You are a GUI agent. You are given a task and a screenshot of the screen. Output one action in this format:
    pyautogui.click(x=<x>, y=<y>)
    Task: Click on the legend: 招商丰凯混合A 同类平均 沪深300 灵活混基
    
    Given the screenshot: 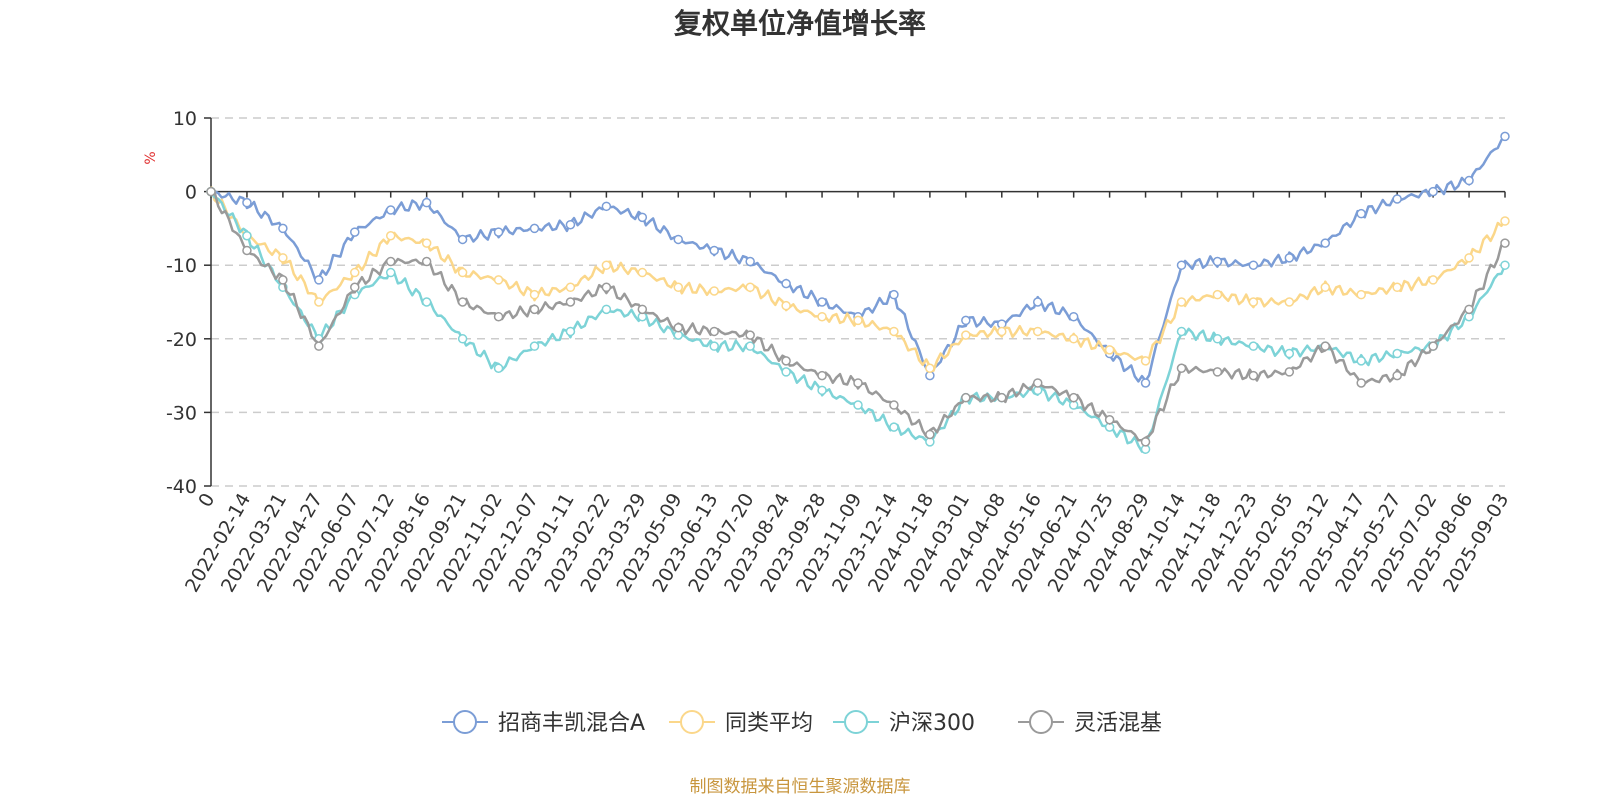 What is the action you would take?
    pyautogui.click(x=802, y=723)
    